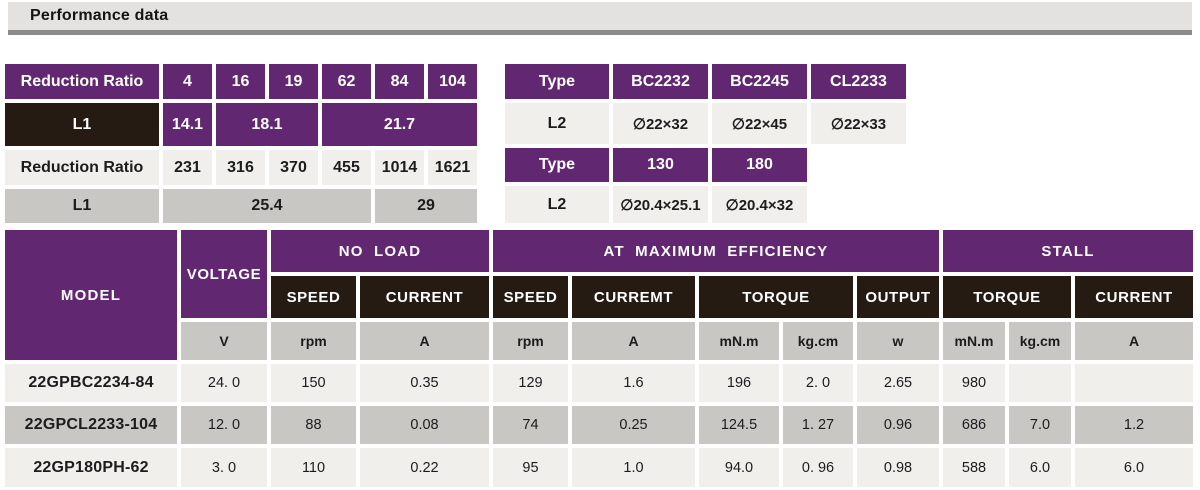 The height and width of the screenshot is (490, 1200). Describe the element at coordinates (224, 341) in the screenshot. I see `unit-volts: V` at that location.